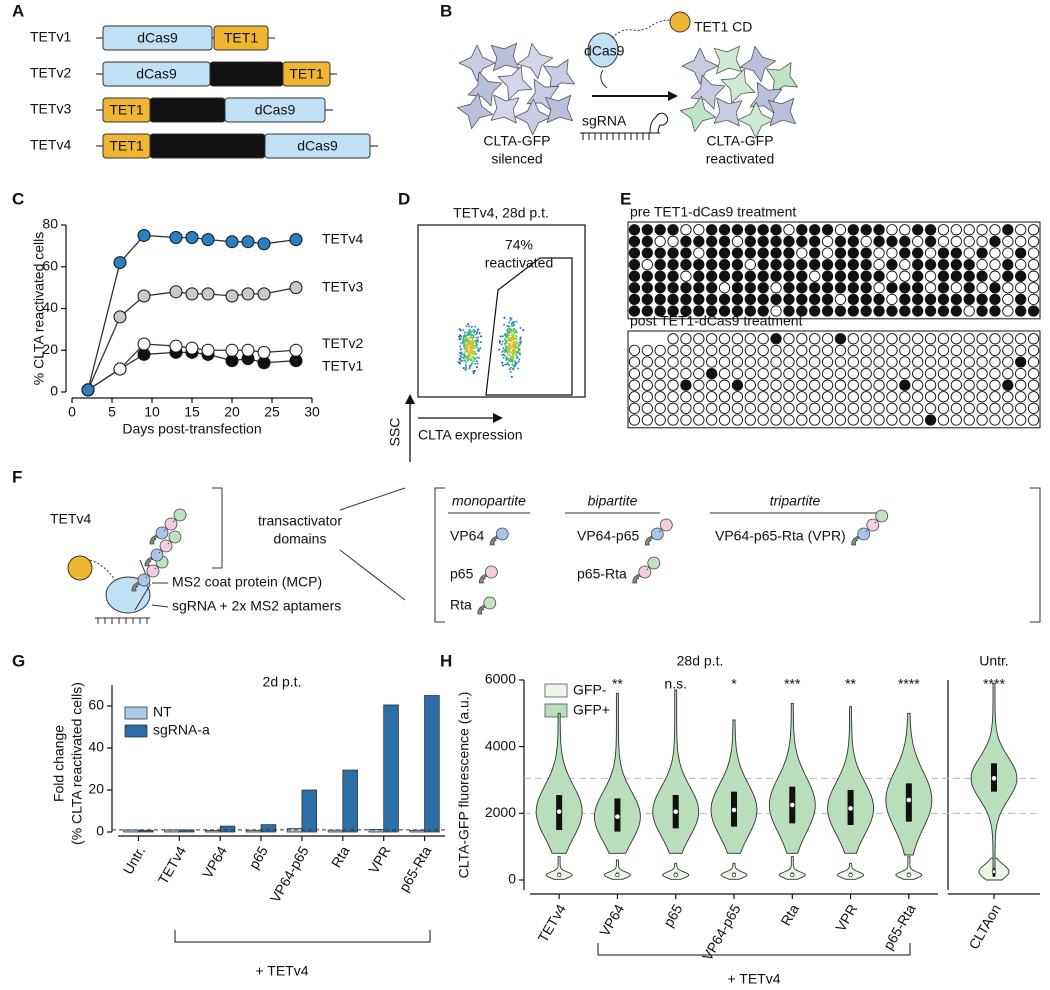 This screenshot has height=990, width=1050. What do you see at coordinates (613, 501) in the screenshot?
I see `group-header: bipartite` at bounding box center [613, 501].